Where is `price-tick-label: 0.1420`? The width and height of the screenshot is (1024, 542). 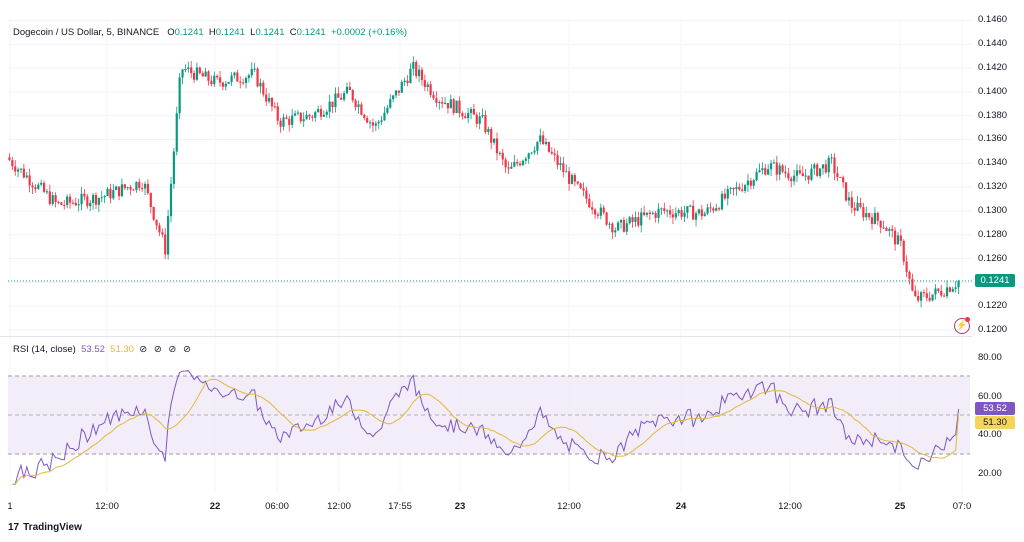
price-tick-label: 0.1420 is located at coordinates (993, 68).